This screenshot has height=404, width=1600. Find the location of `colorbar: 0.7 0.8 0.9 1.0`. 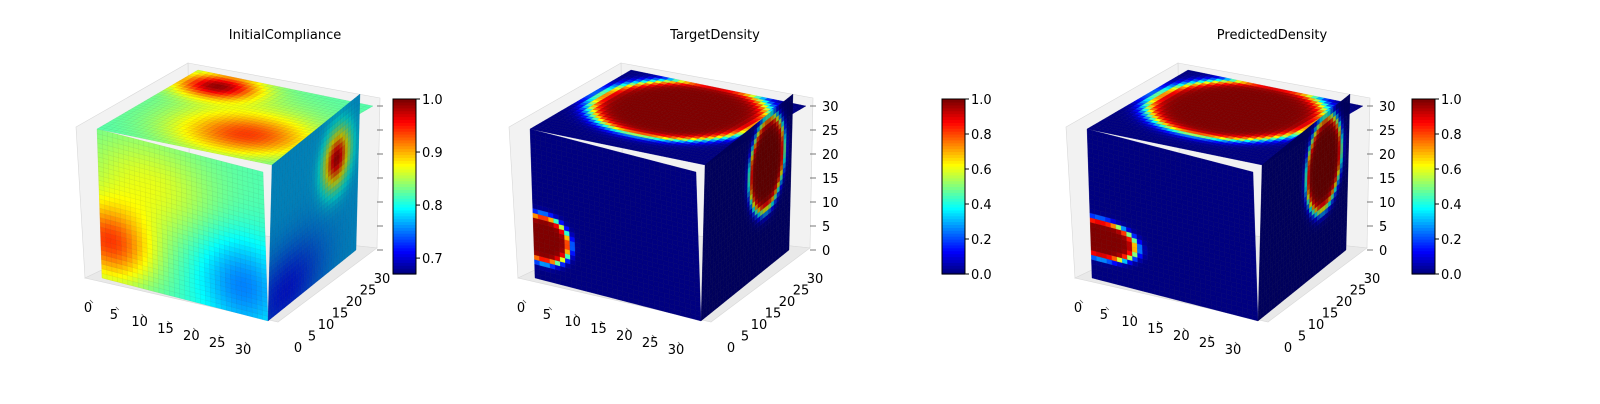

colorbar: 0.7 0.8 0.9 1.0 is located at coordinates (418, 184).